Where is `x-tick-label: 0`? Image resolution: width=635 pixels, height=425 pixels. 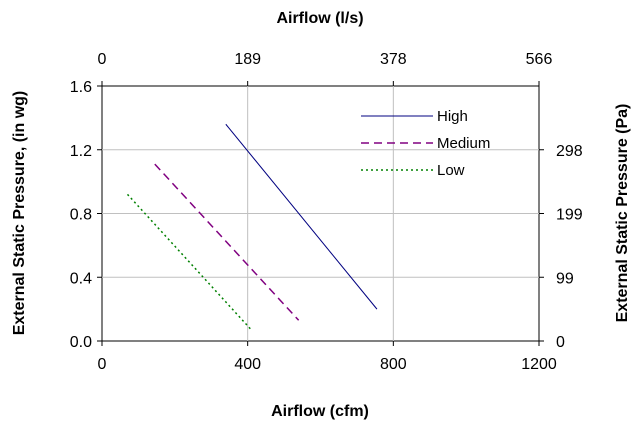 x-tick-label: 0 is located at coordinates (102, 364).